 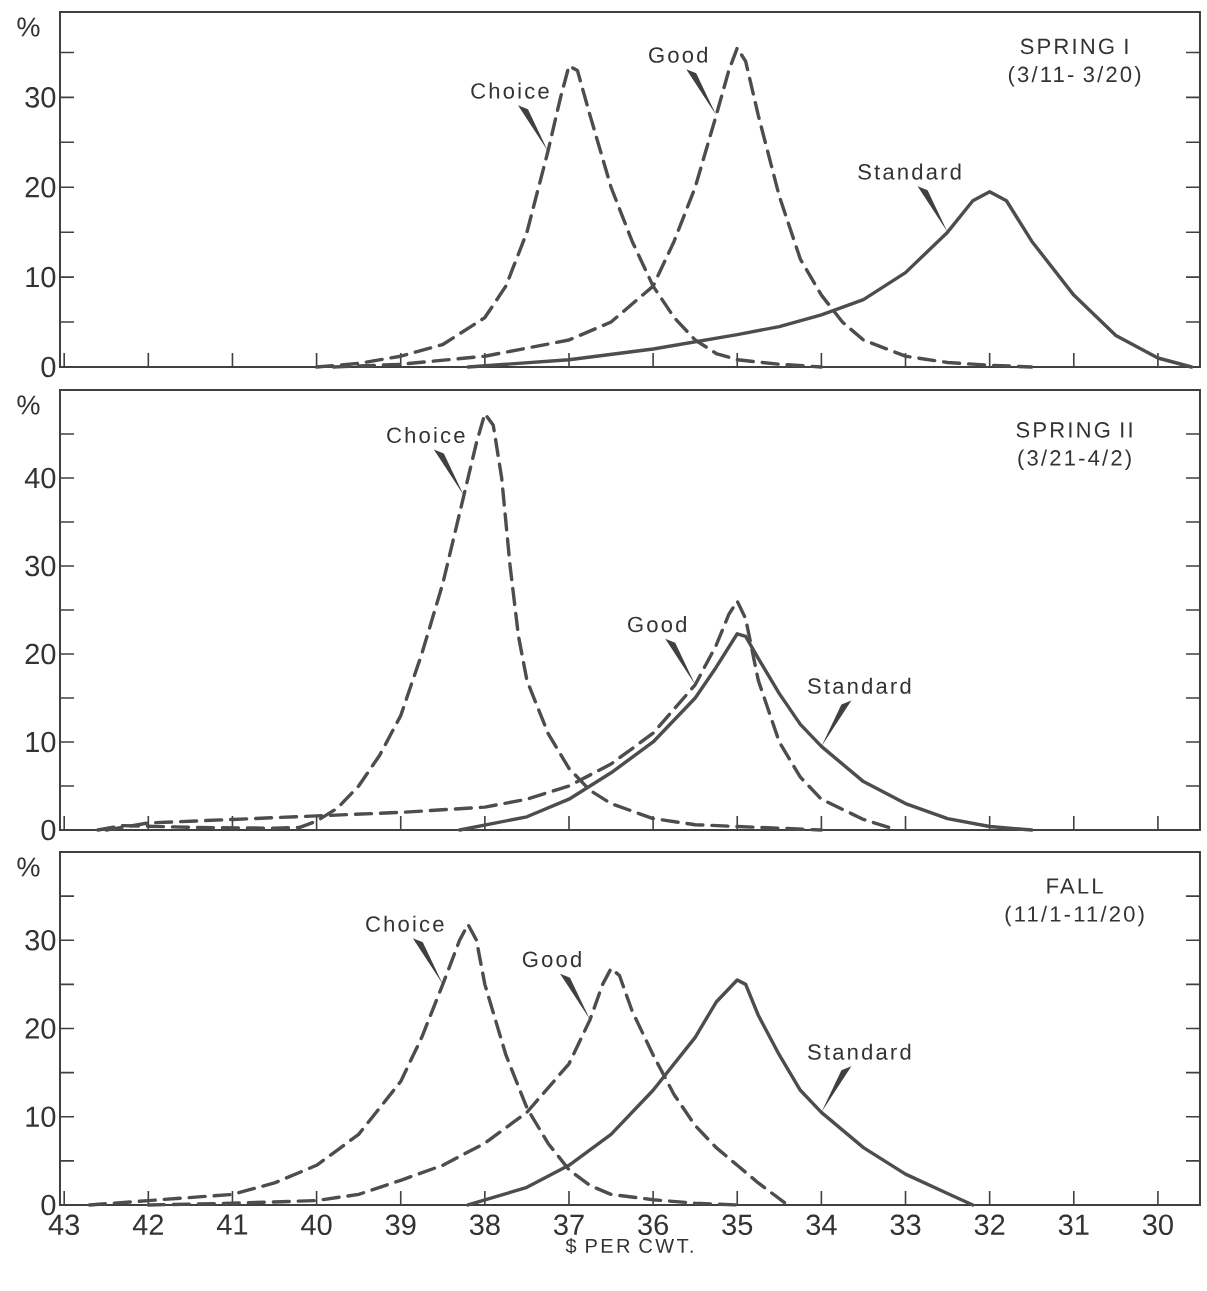 What do you see at coordinates (629, 1246) in the screenshot?
I see `x-axis-title: $ PER CWT.` at bounding box center [629, 1246].